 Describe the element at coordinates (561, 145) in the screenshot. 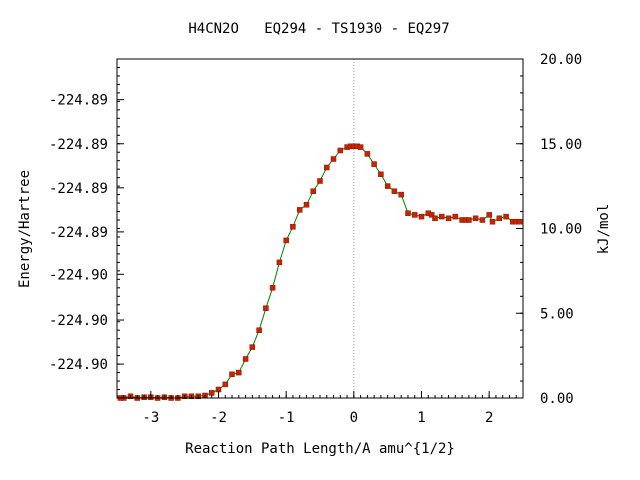

I see `right-tick-label: 15.00` at that location.